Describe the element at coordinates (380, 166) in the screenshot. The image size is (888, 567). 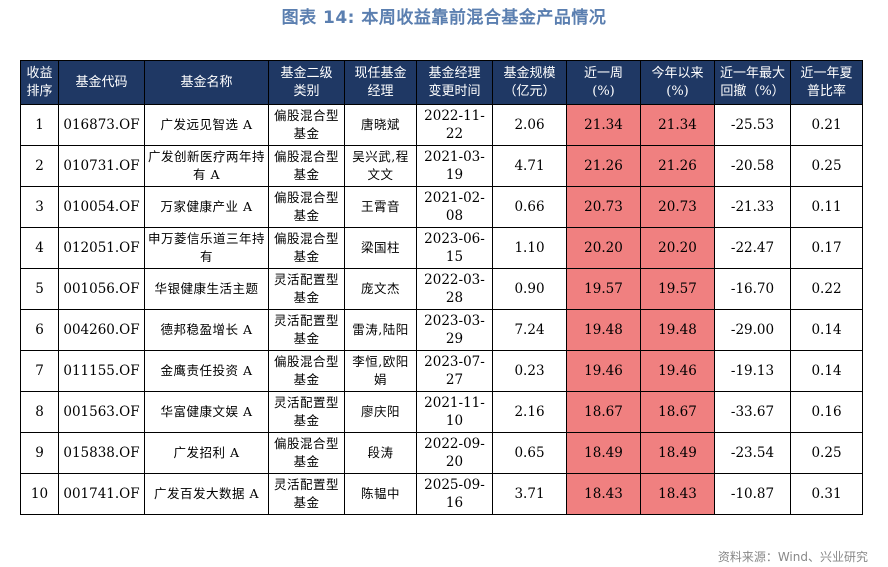
I see `cell-manager: 吴兴武,程文文` at that location.